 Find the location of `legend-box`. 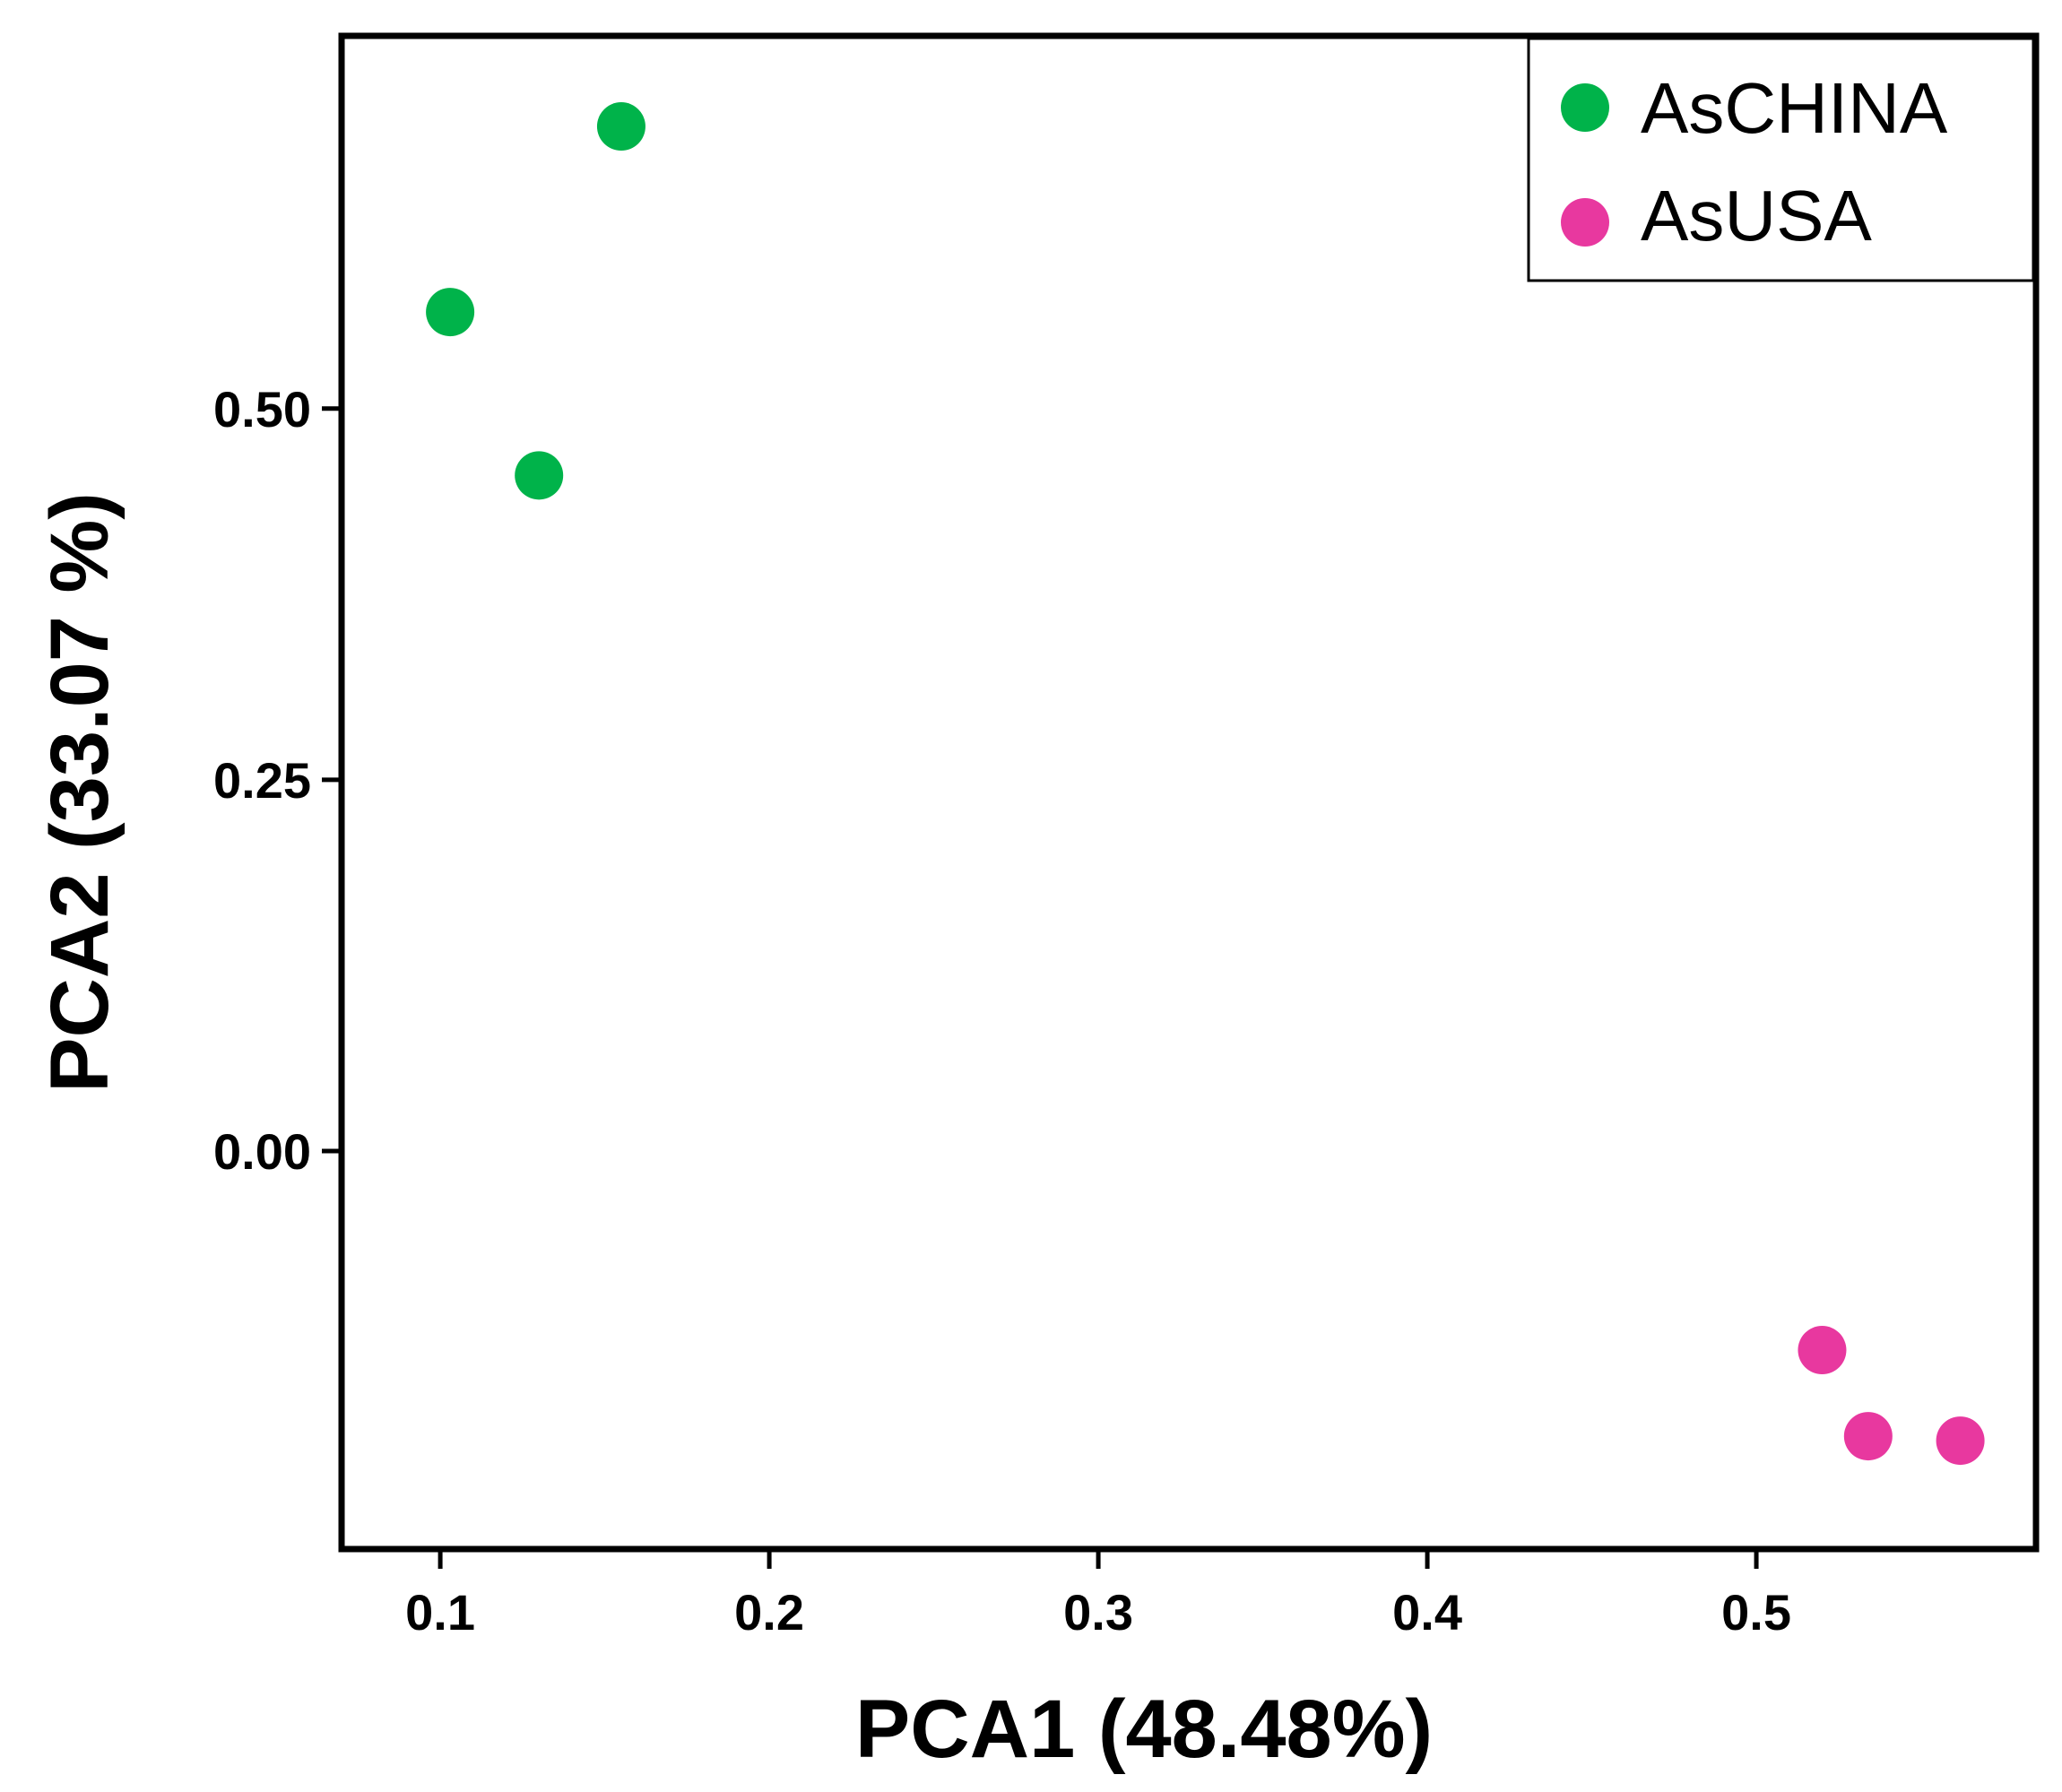

legend-box is located at coordinates (1781, 159).